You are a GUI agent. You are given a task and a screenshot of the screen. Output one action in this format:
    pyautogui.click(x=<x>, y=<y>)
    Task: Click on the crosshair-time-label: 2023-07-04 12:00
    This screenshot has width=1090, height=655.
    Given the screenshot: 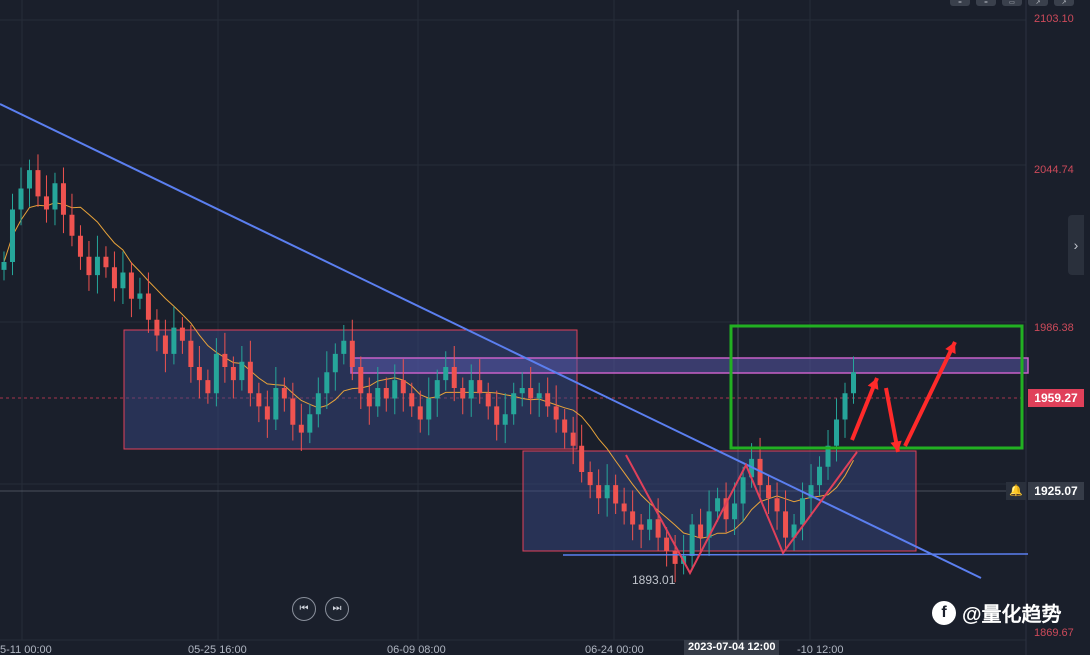 What is the action you would take?
    pyautogui.click(x=732, y=647)
    